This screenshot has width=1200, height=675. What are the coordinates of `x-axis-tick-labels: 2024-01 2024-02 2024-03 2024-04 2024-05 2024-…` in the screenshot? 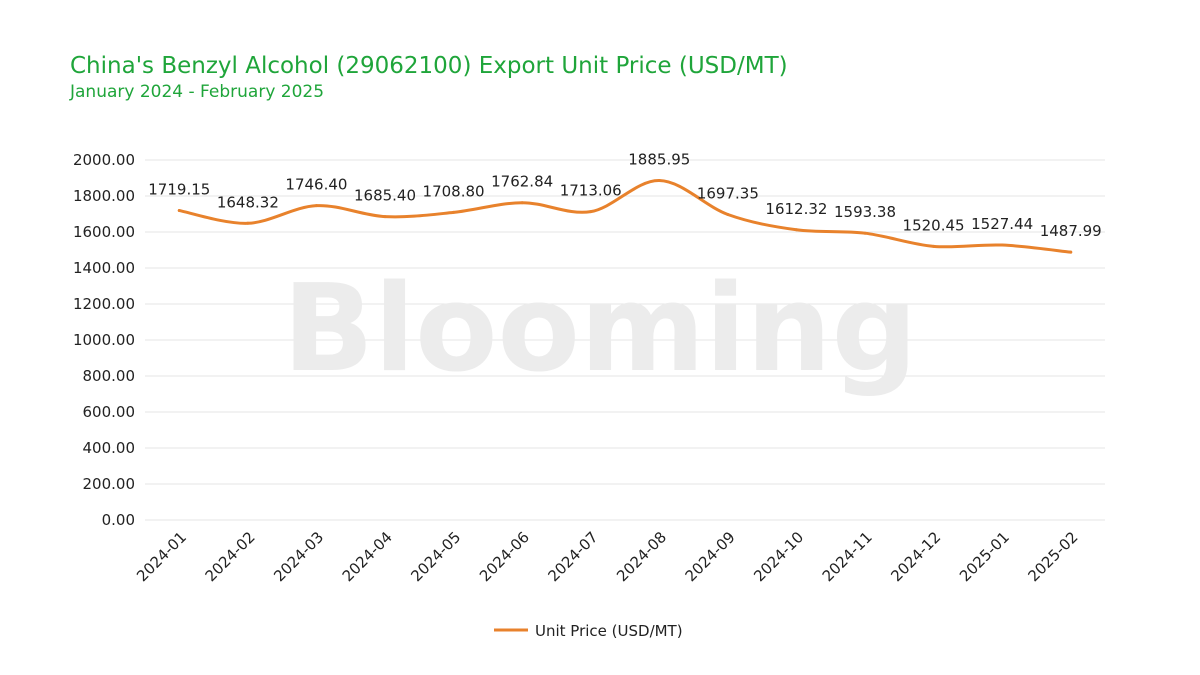 It's located at (607, 556).